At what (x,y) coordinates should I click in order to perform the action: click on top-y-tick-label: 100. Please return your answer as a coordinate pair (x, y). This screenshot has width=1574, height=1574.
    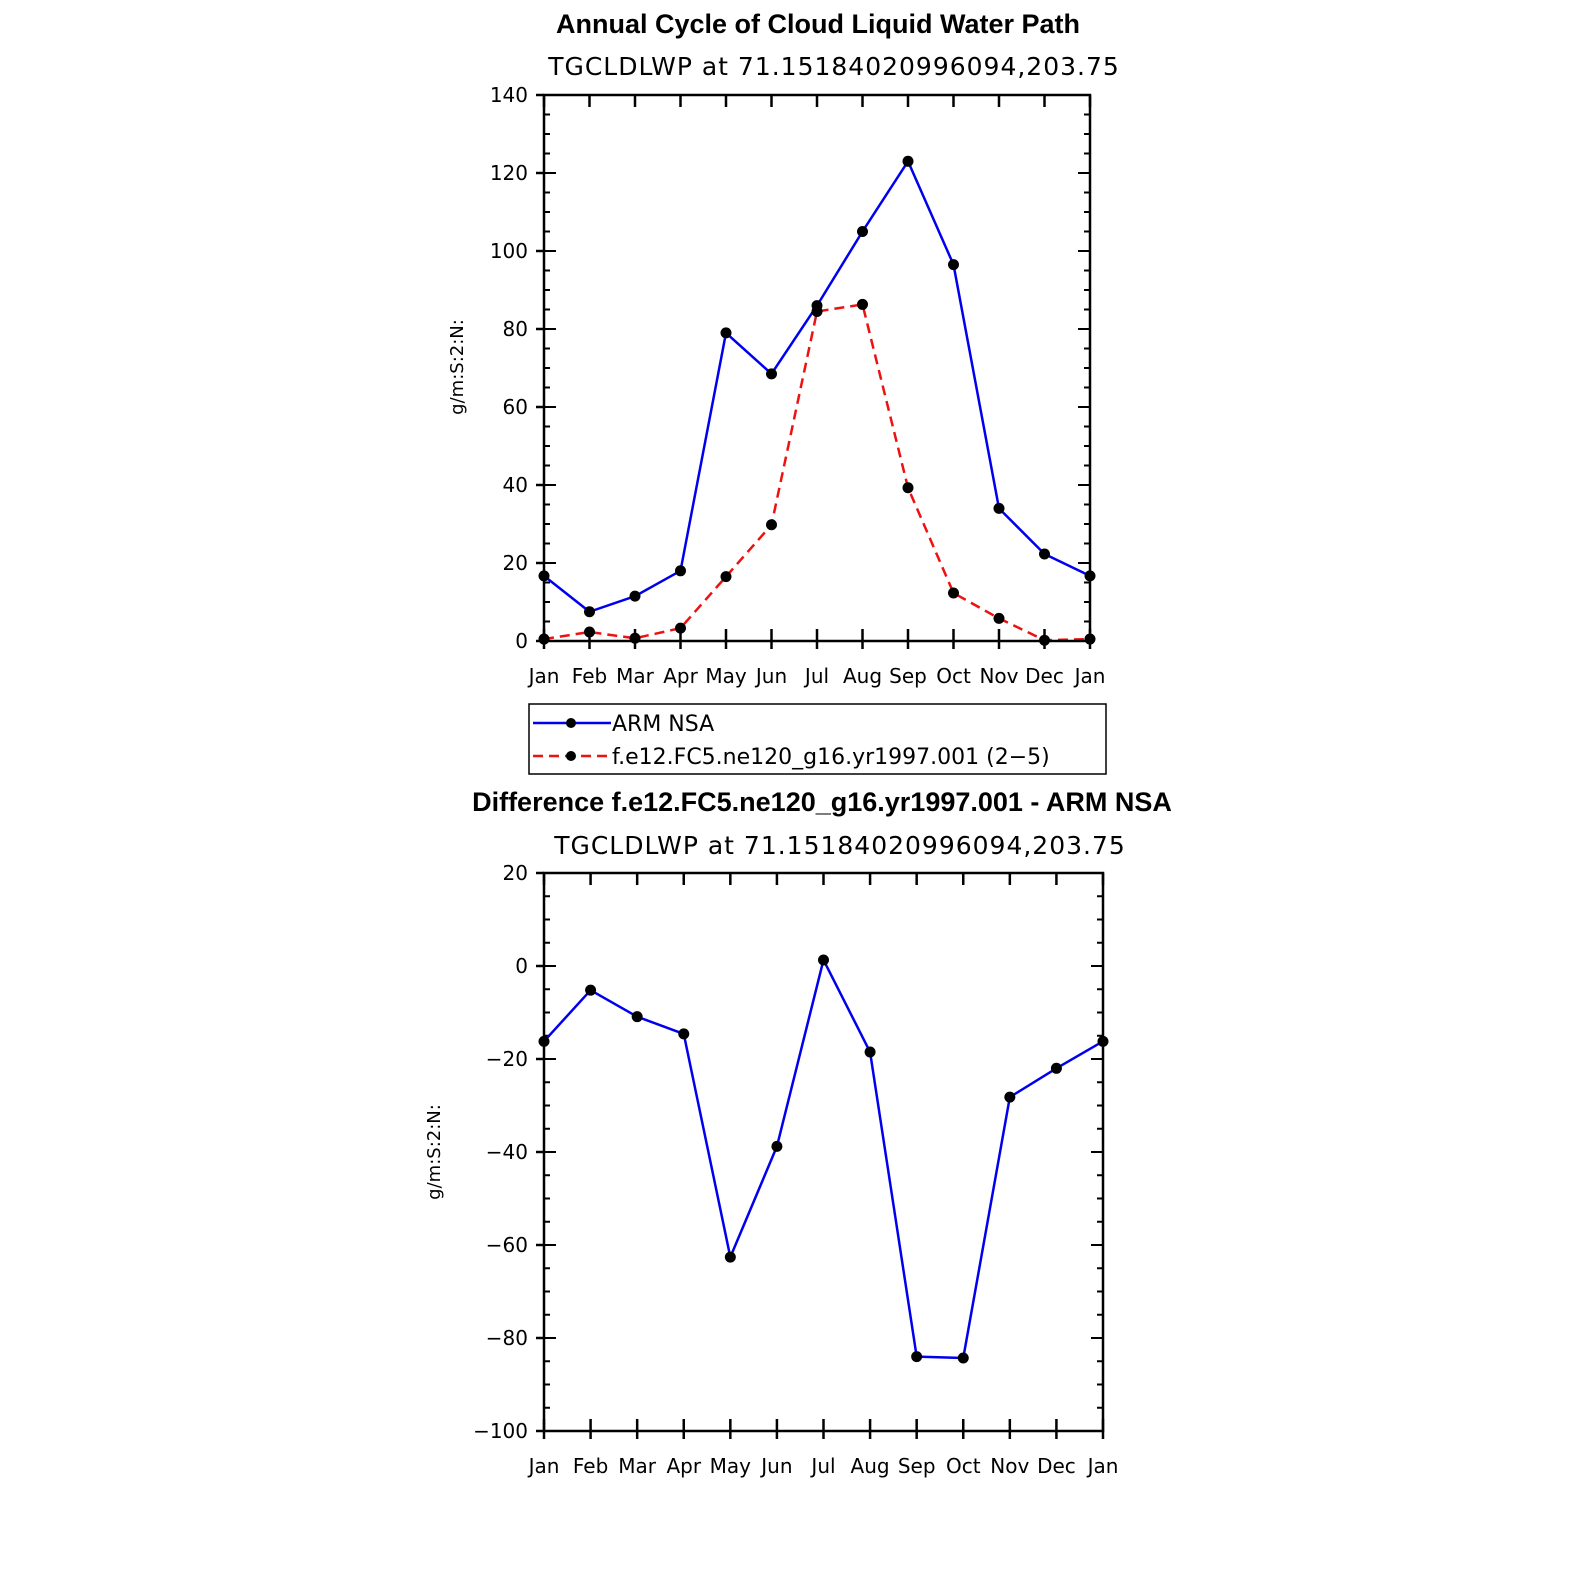
    Looking at the image, I should click on (509, 251).